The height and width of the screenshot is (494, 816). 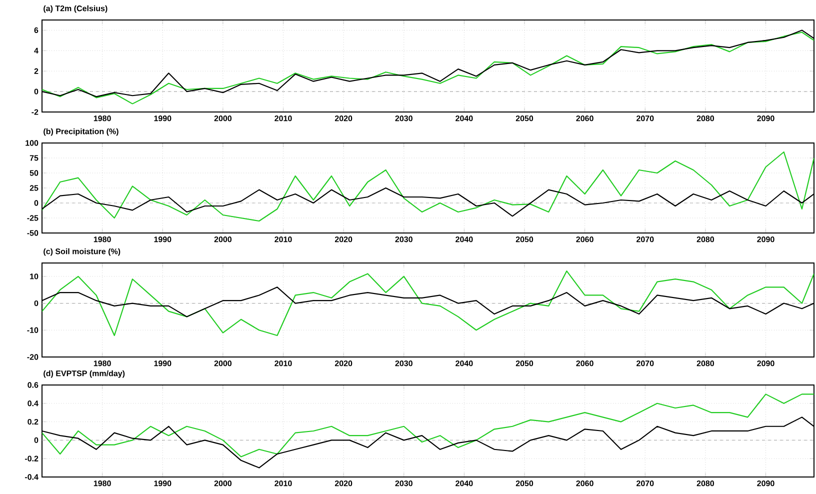 What do you see at coordinates (34, 158) in the screenshot?
I see `y-tick-label: 75` at bounding box center [34, 158].